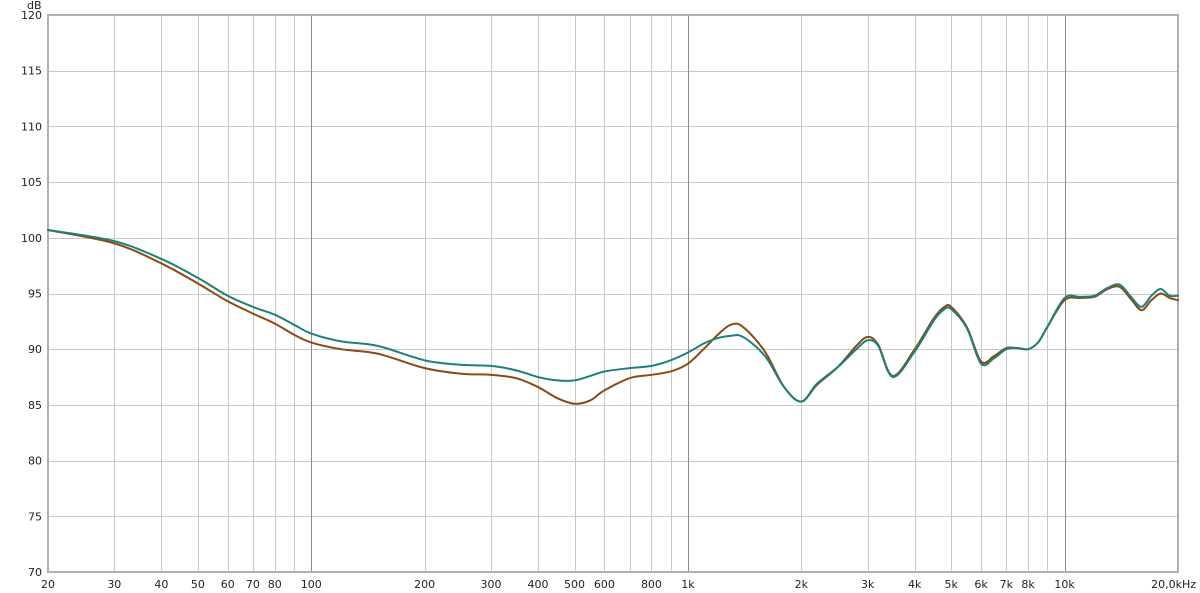 The height and width of the screenshot is (593, 1200). What do you see at coordinates (35, 461) in the screenshot?
I see `y-tick-label: 80` at bounding box center [35, 461].